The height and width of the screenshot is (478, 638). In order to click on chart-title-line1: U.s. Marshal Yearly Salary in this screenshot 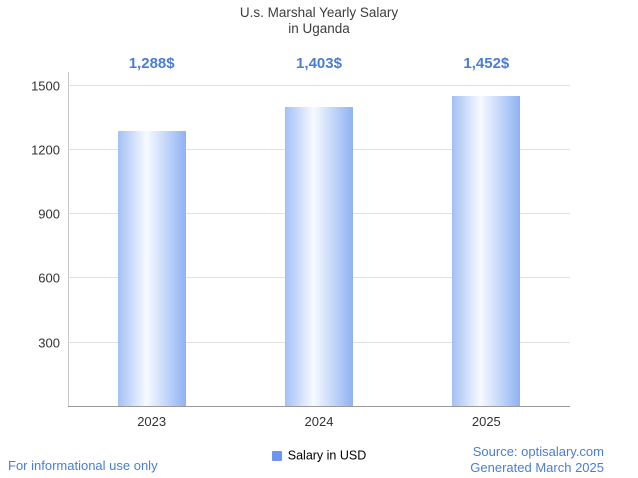, I will do `click(319, 12)`.